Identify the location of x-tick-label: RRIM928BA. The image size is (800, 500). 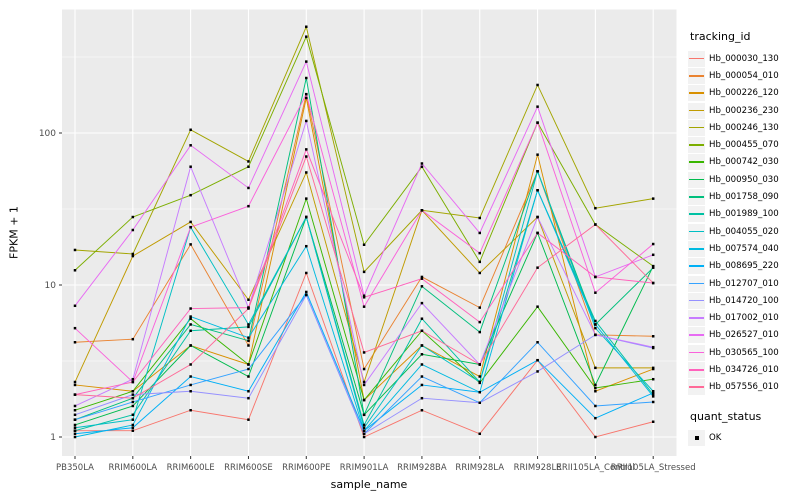
(422, 468).